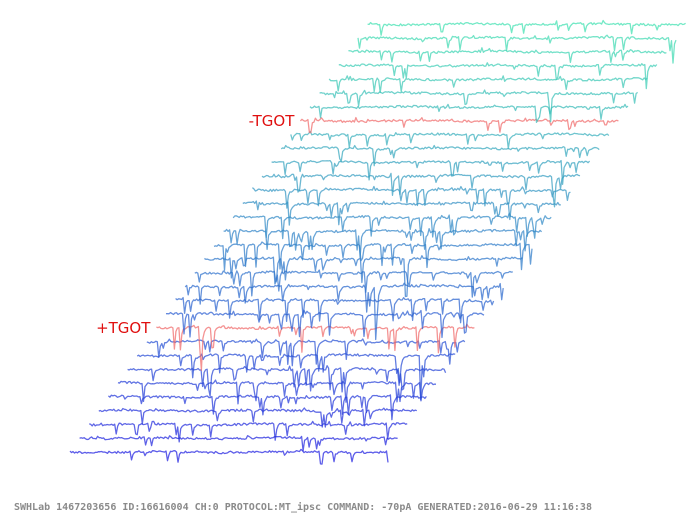 This screenshot has width=700, height=525. Describe the element at coordinates (123, 328) in the screenshot. I see `sweep-marker-label: +TGOT` at that location.